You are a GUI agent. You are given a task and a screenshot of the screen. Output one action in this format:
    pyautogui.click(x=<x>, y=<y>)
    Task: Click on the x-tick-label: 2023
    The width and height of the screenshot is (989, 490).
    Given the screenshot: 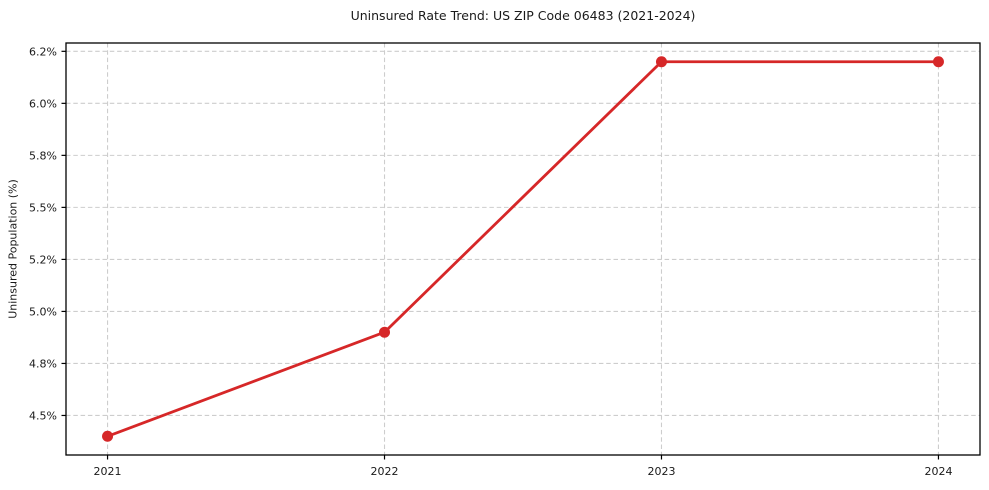 What is the action you would take?
    pyautogui.click(x=661, y=471)
    